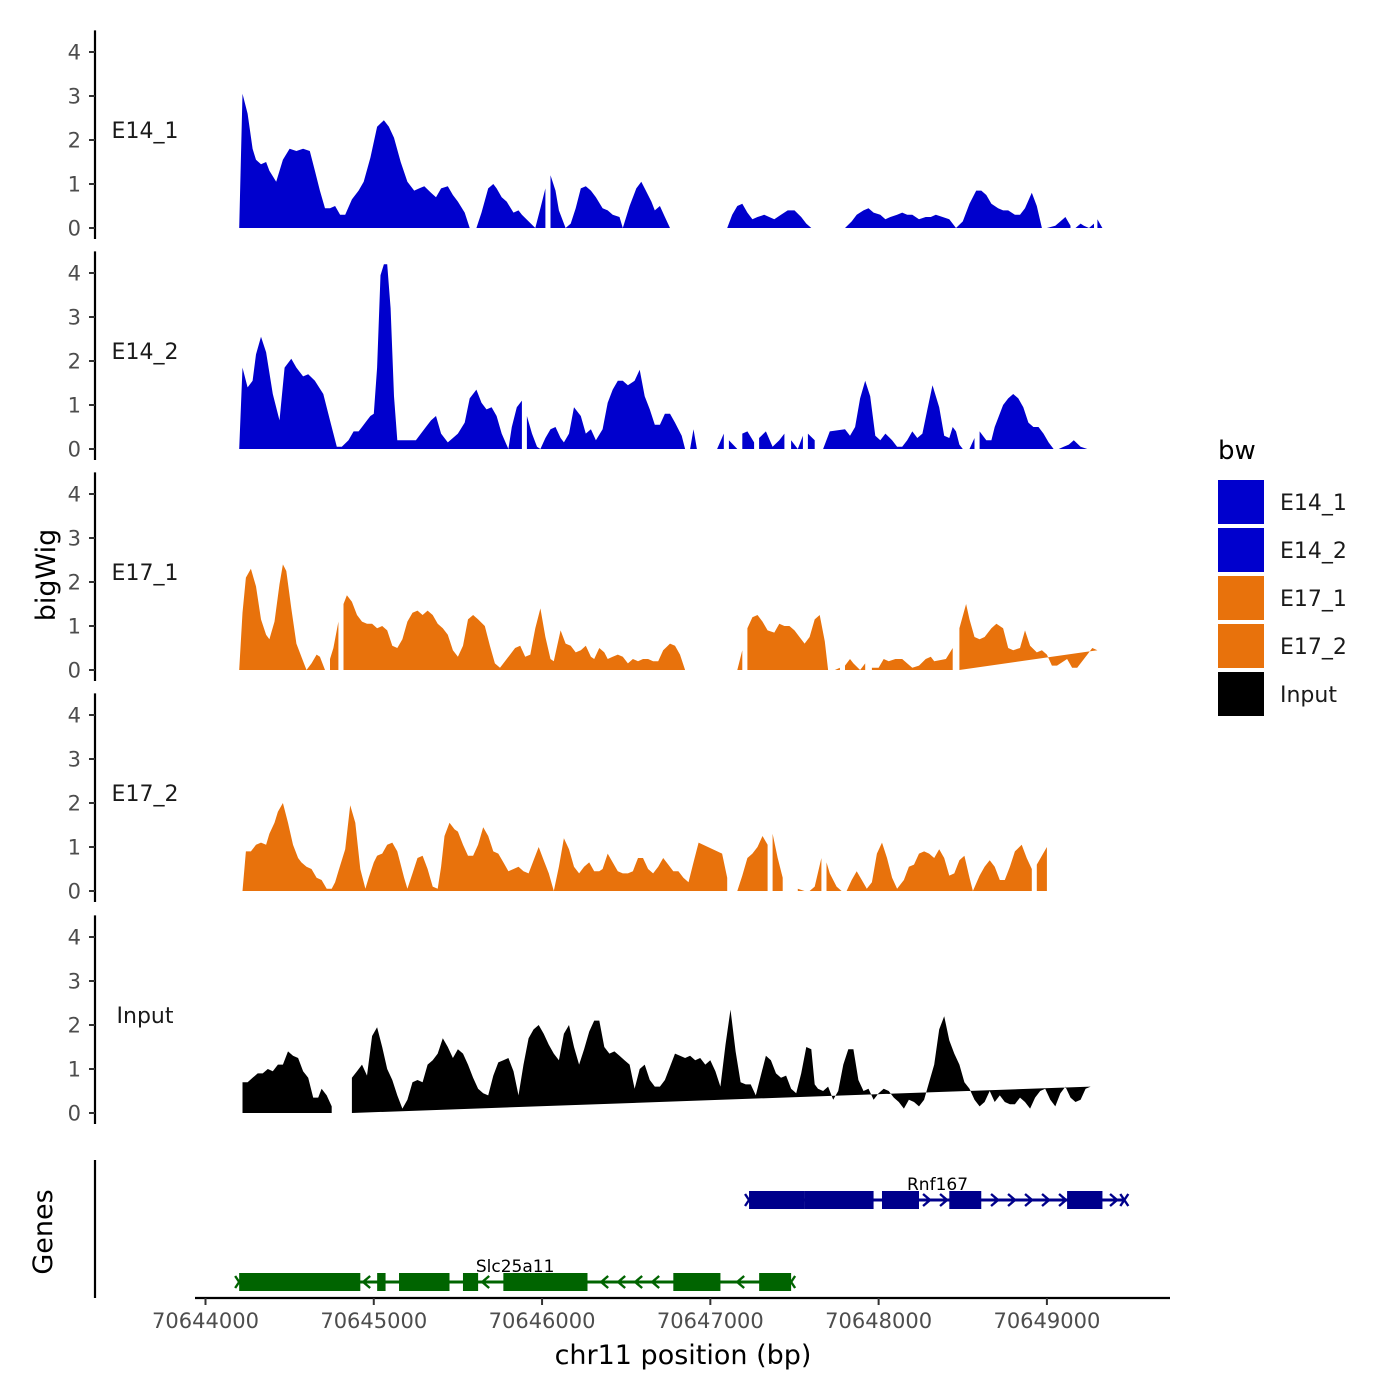 The height and width of the screenshot is (1400, 1400). I want to click on track-label: Input, so click(145, 1016).